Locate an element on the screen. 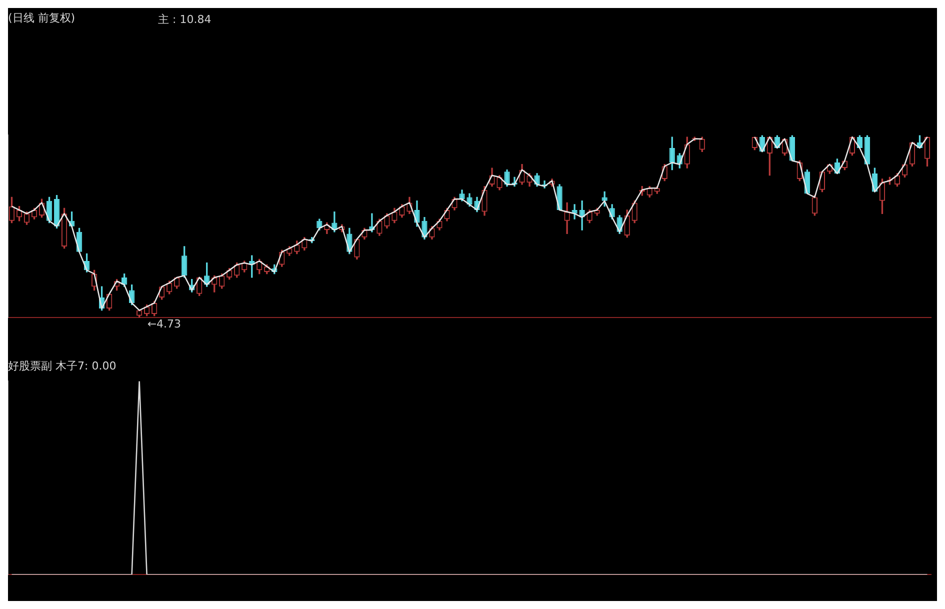 The width and height of the screenshot is (945, 609). chart-title: 好股票副 木子7: 0.00 is located at coordinates (62, 365).